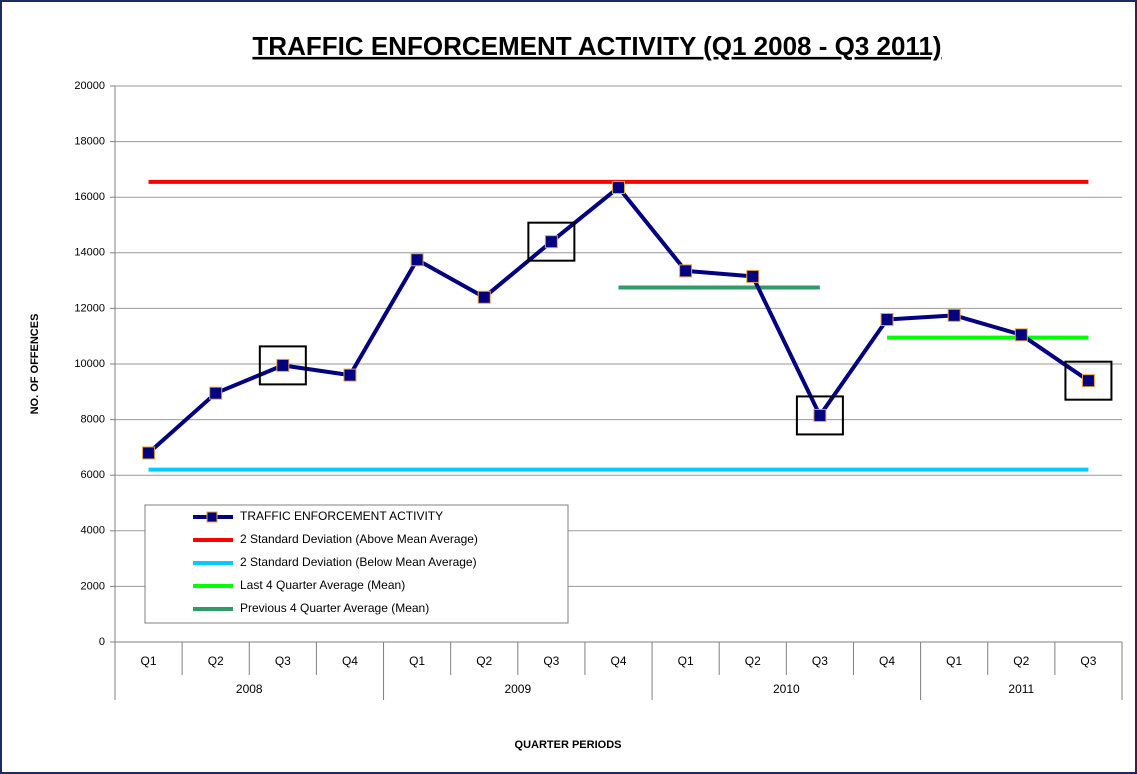 This screenshot has height=774, width=1137. What do you see at coordinates (212, 517) in the screenshot?
I see `legend-marker` at bounding box center [212, 517].